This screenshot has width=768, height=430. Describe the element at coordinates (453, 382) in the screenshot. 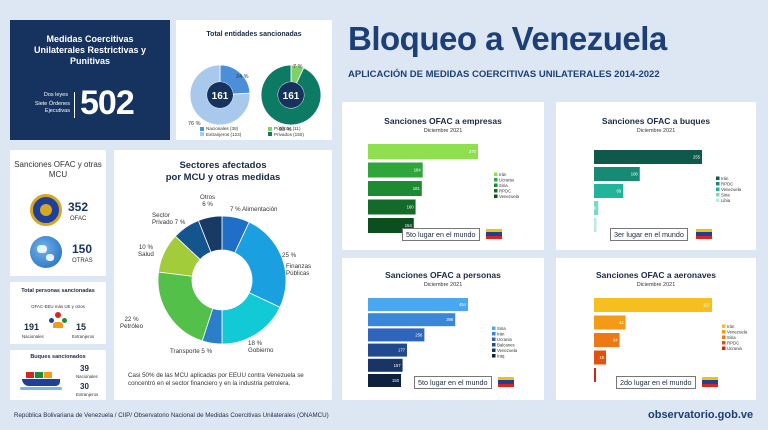

I see `personas-rank: 5to lugar en el mundo` at that location.